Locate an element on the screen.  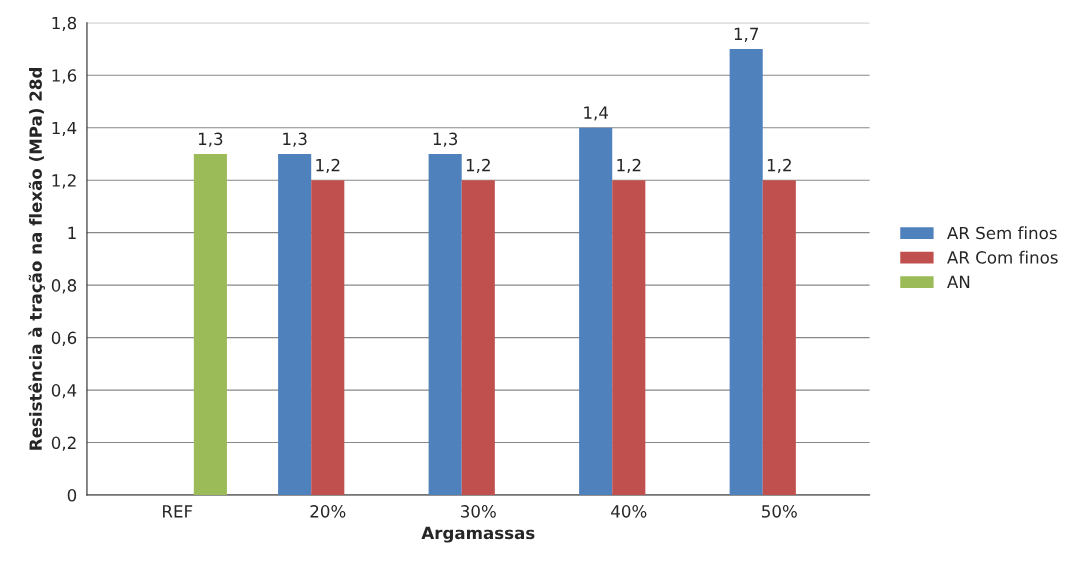
x-tick-label: 50% is located at coordinates (779, 511).